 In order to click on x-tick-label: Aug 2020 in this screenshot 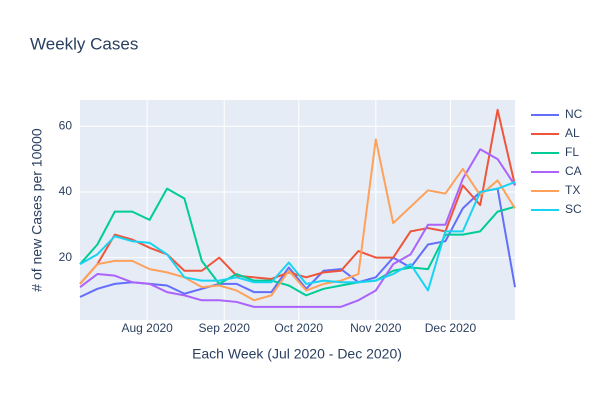, I will do `click(147, 328)`.